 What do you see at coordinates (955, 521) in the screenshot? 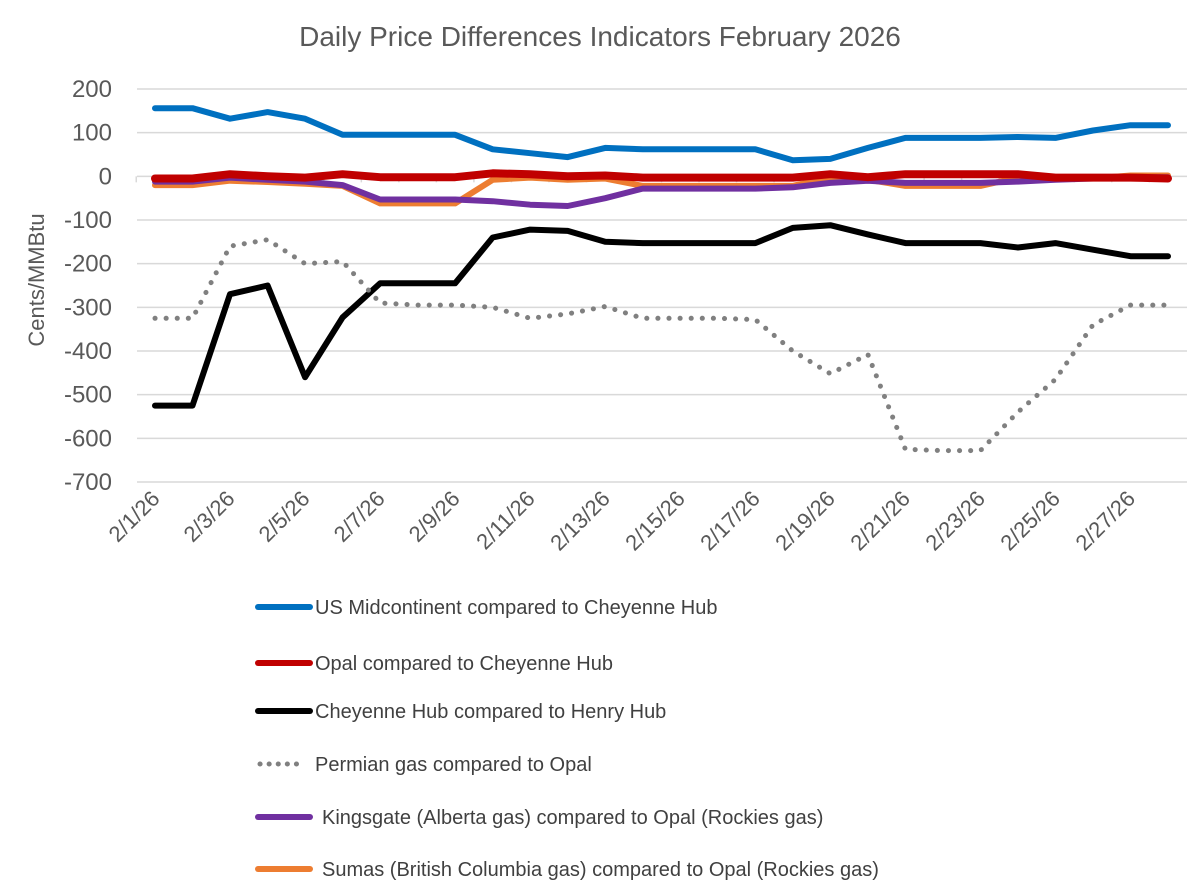
I see `x-tick-label: 2/23/26` at bounding box center [955, 521].